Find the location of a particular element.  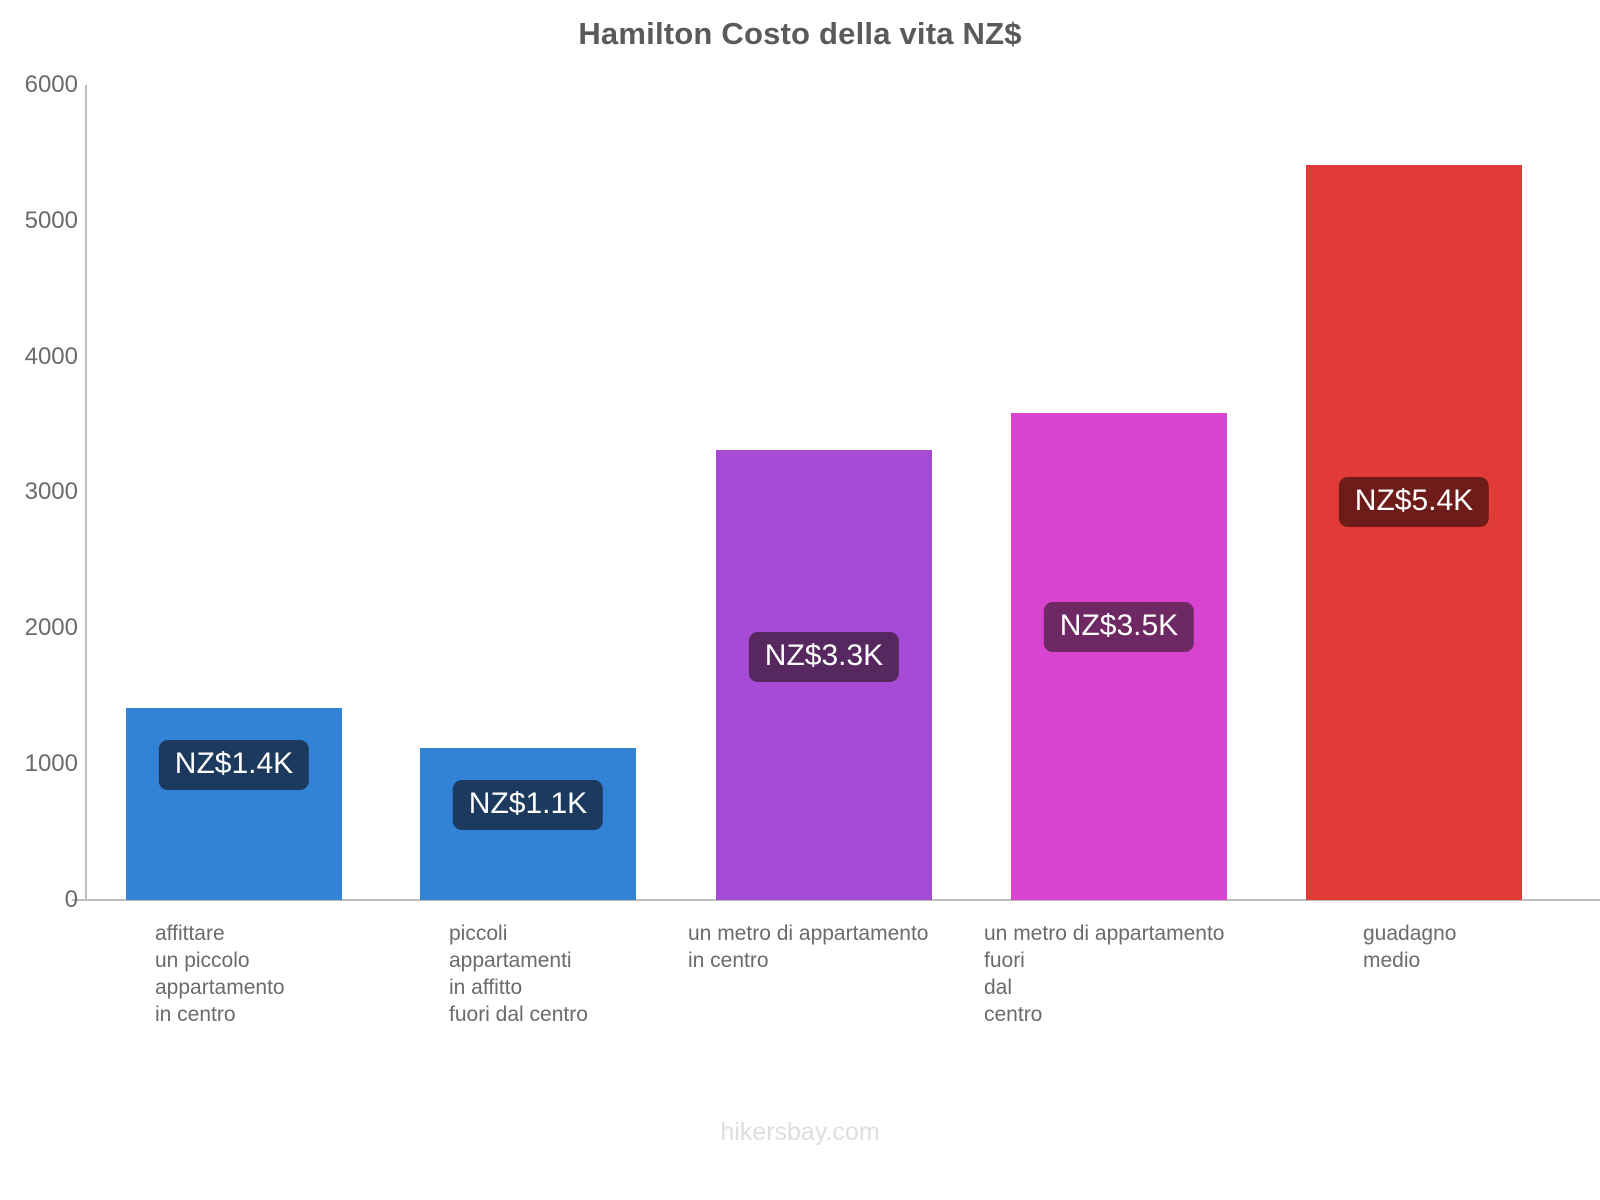

bar-4: NZ$3.5K is located at coordinates (1119, 656).